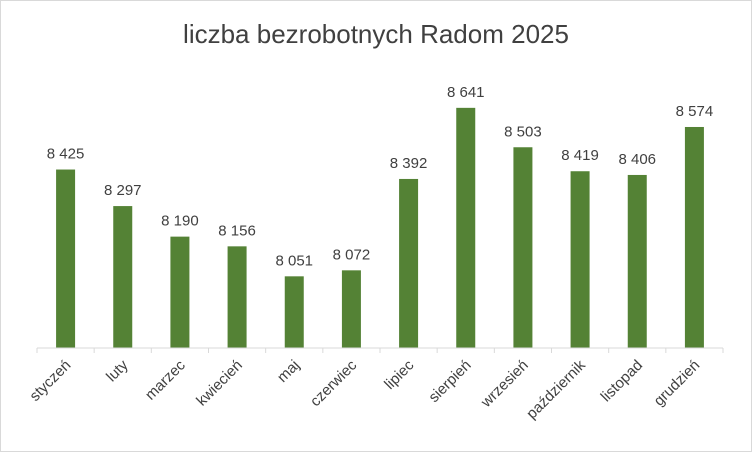  What do you see at coordinates (409, 163) in the screenshot?
I see `value-label-6: 8 392` at bounding box center [409, 163].